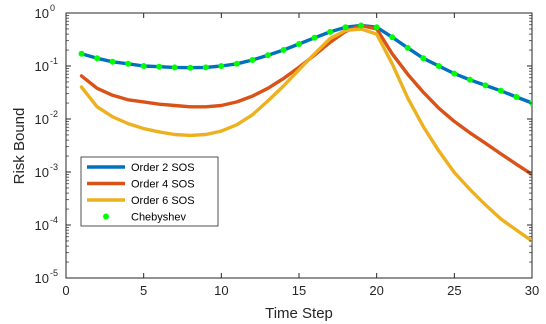  I want to click on y-tick-label: 10 -3, so click(46, 171).